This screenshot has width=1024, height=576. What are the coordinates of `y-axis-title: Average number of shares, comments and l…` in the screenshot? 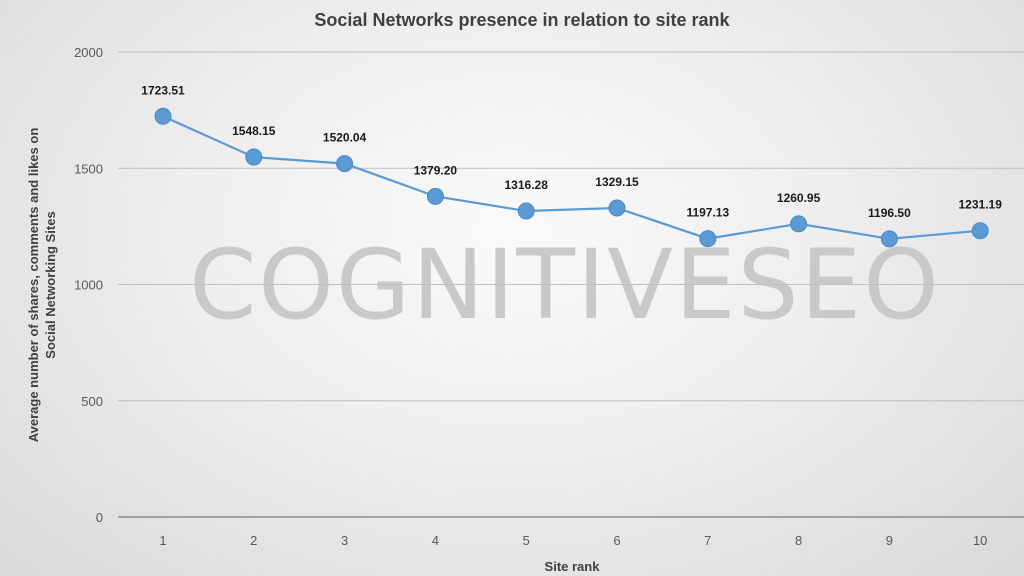 It's located at (42, 285).